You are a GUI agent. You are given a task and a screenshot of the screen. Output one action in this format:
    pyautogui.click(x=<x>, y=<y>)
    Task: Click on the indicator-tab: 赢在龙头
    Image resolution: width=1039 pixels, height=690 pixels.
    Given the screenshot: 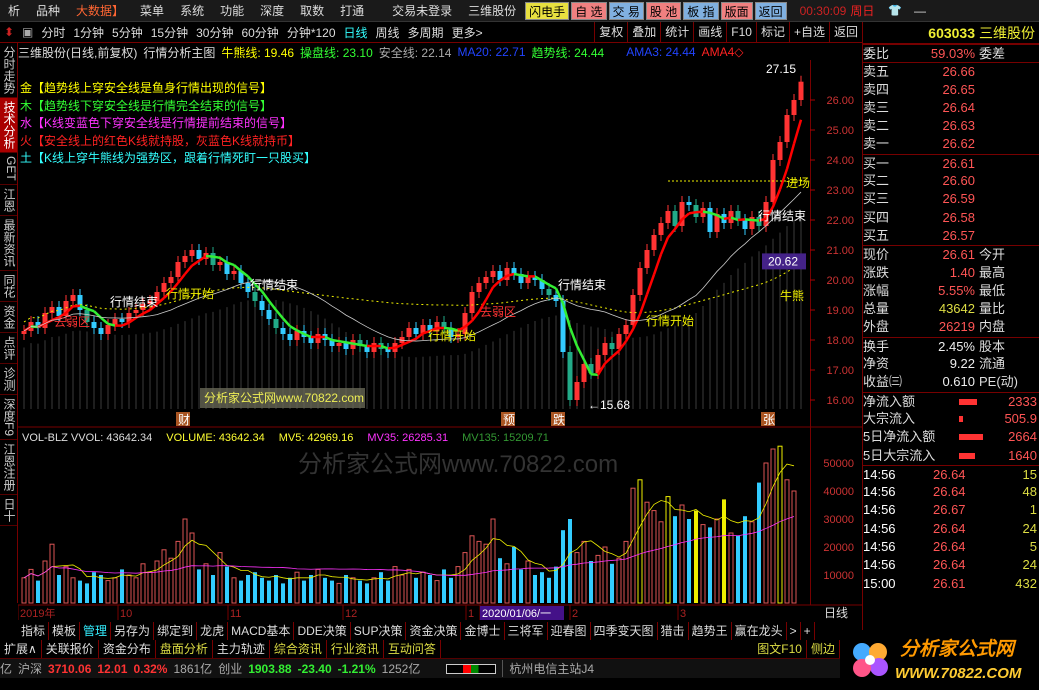 What is the action you would take?
    pyautogui.click(x=759, y=631)
    